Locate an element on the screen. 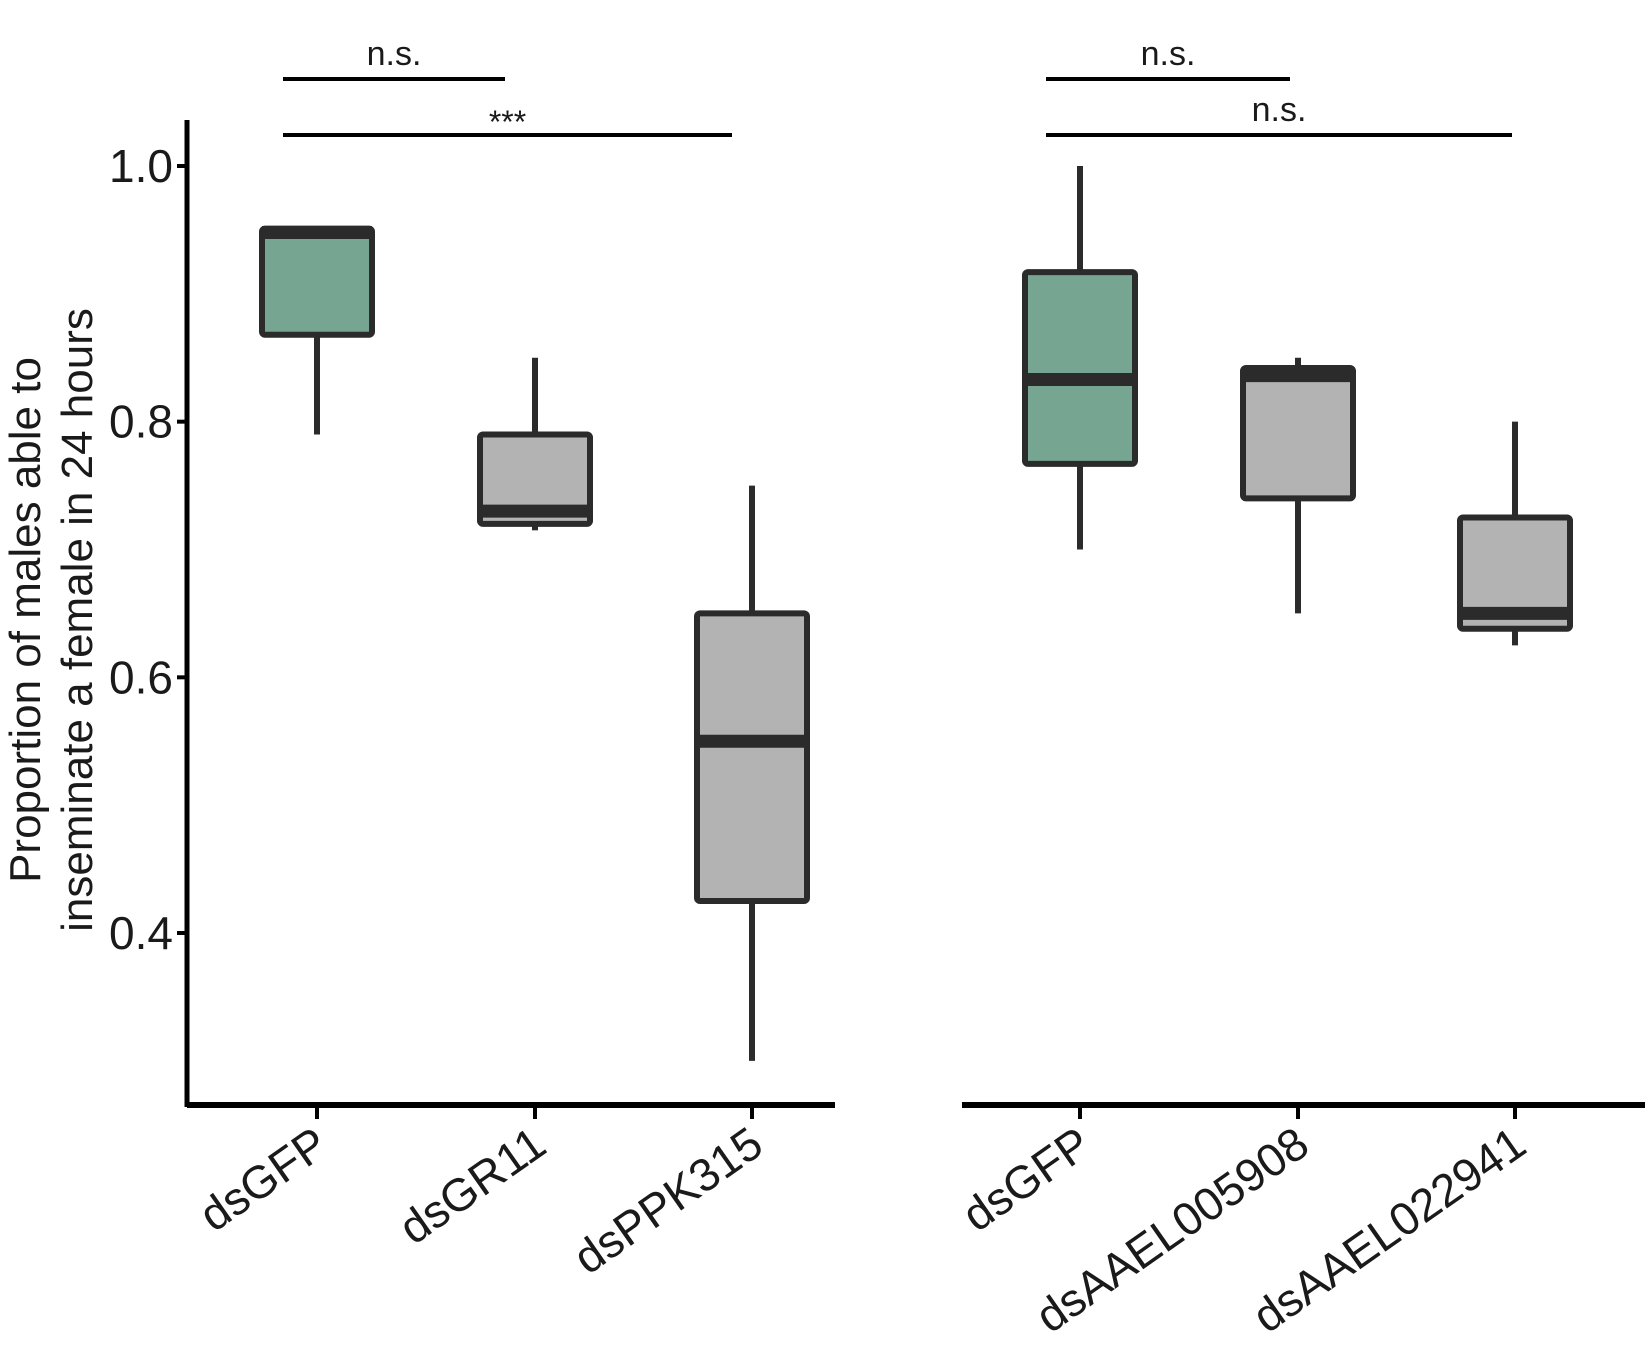  y-tick-label: 0.8 is located at coordinates (141, 422).